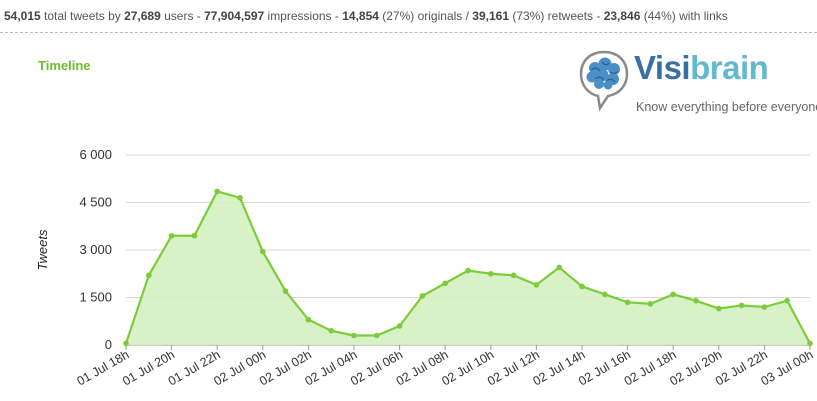 This screenshot has width=817, height=401. Describe the element at coordinates (182, 16) in the screenshot. I see `users-label: users -` at that location.